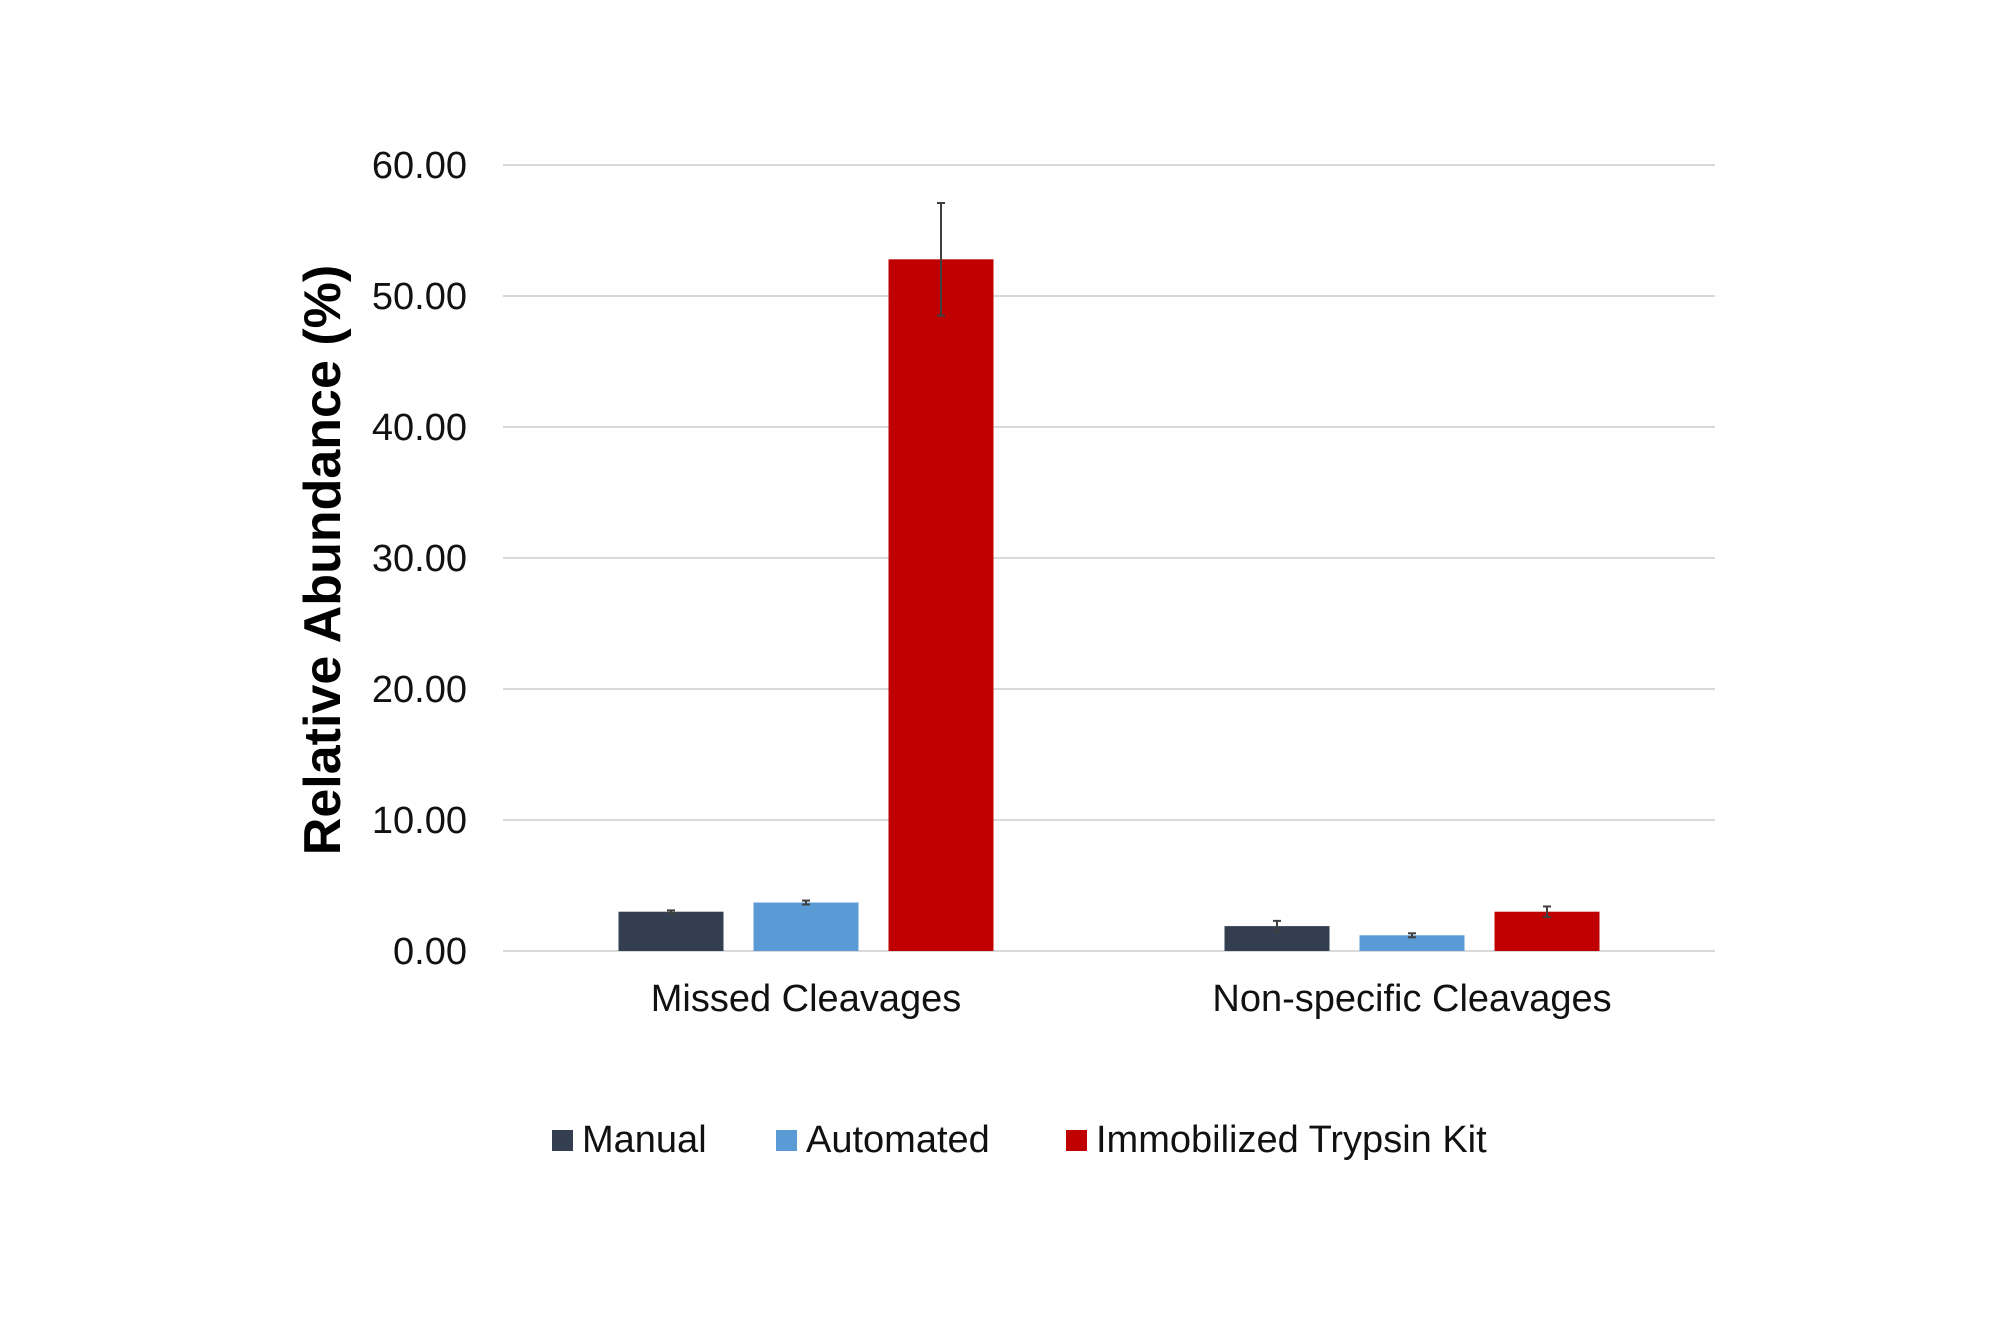 The width and height of the screenshot is (2000, 1333). Describe the element at coordinates (419, 428) in the screenshot. I see `y-tick-label: 40.00` at that location.